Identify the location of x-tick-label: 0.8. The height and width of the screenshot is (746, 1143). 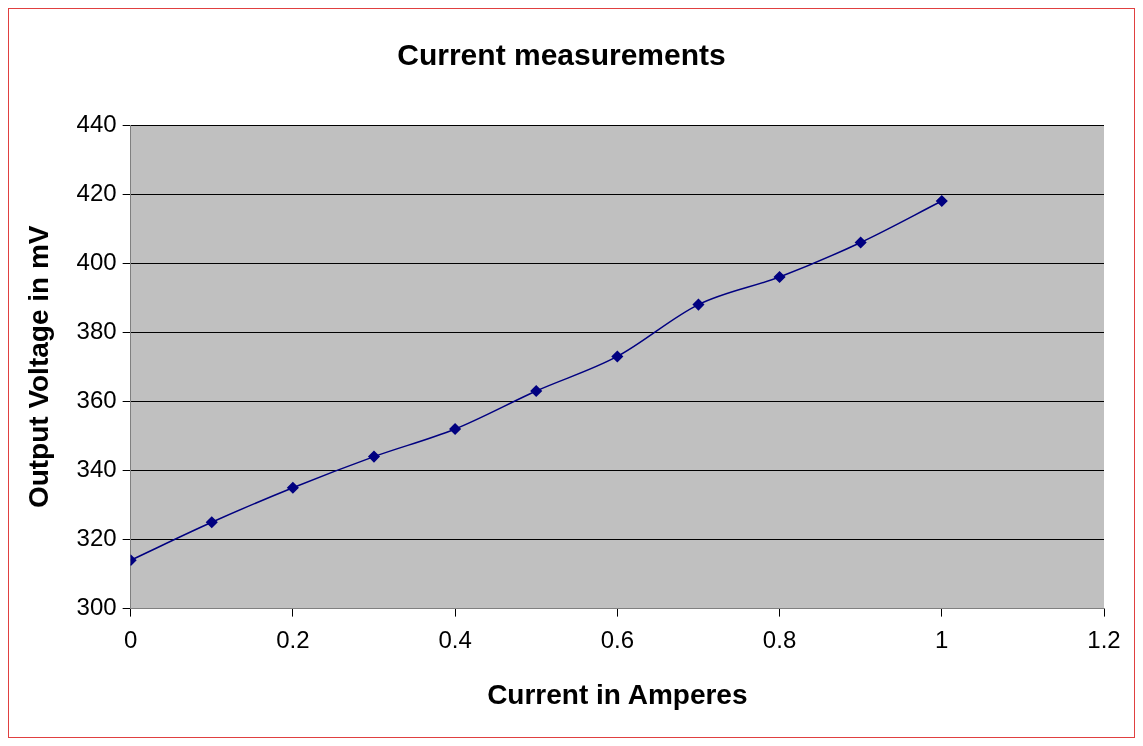
(779, 639).